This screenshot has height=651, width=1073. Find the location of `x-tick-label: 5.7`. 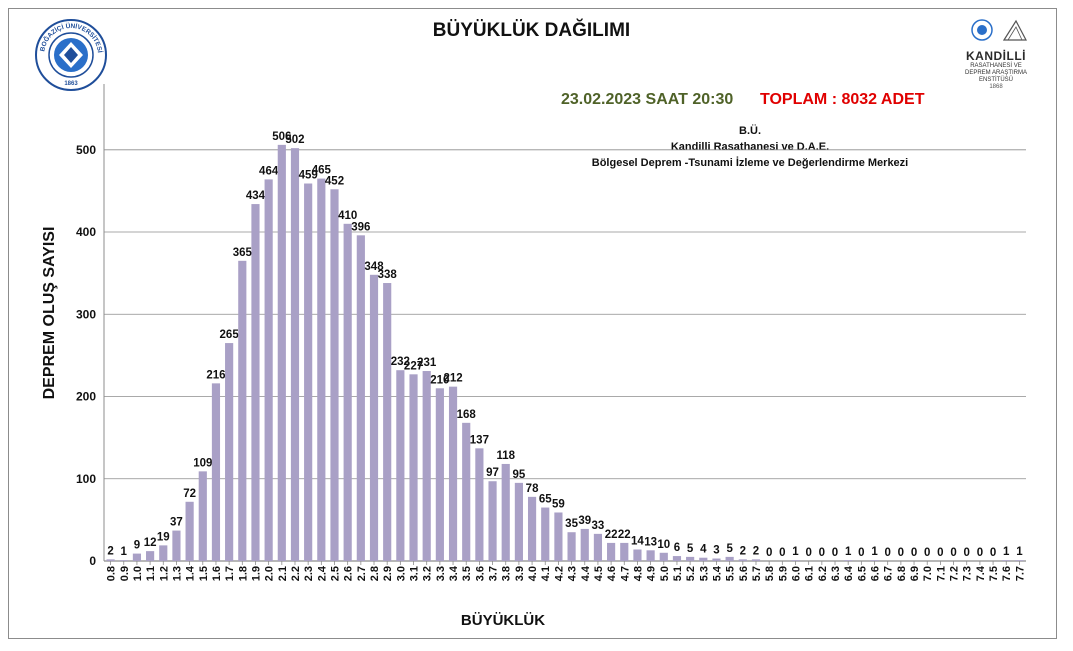

x-tick-label: 5.7 is located at coordinates (757, 573).